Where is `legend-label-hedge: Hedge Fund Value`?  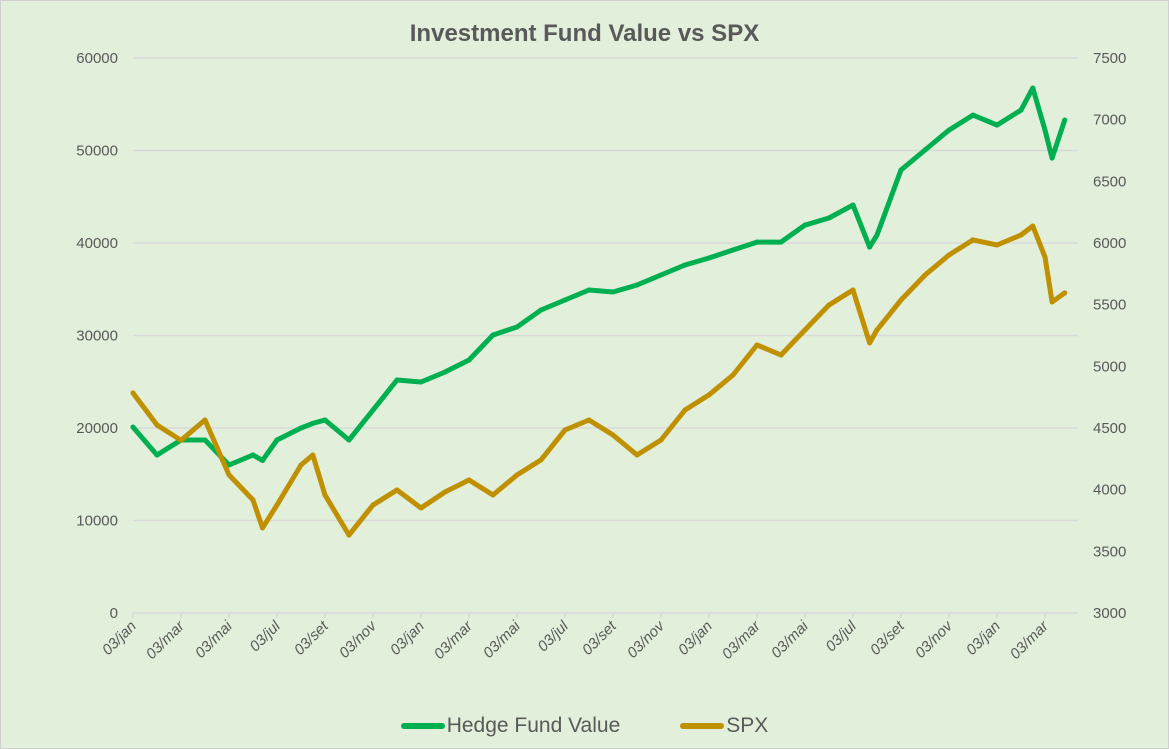 legend-label-hedge: Hedge Fund Value is located at coordinates (533, 725).